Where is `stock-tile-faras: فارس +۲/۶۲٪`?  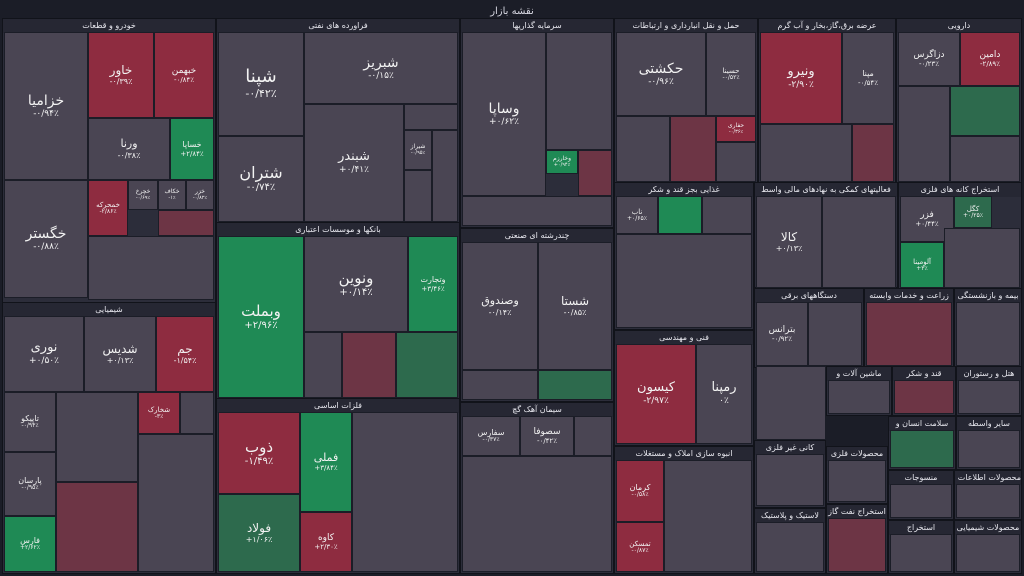
stock-tile-faras: فارس +۲/۶۲٪ is located at coordinates (30, 544).